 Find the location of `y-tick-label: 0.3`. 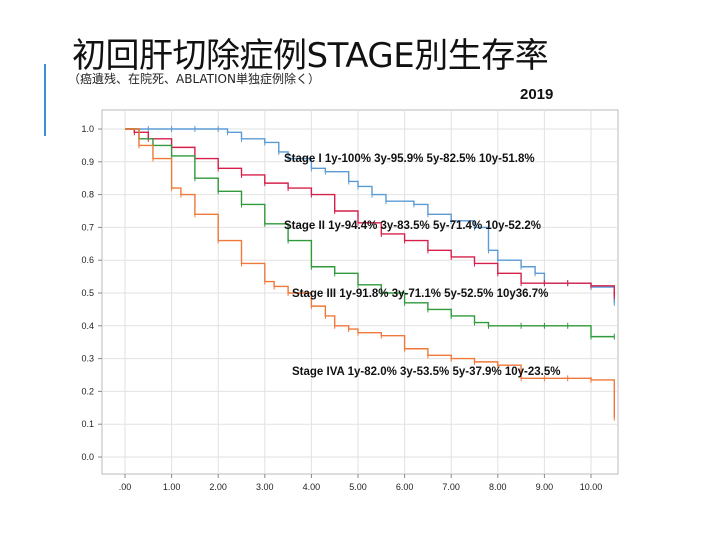

y-tick-label: 0.3 is located at coordinates (87, 359).